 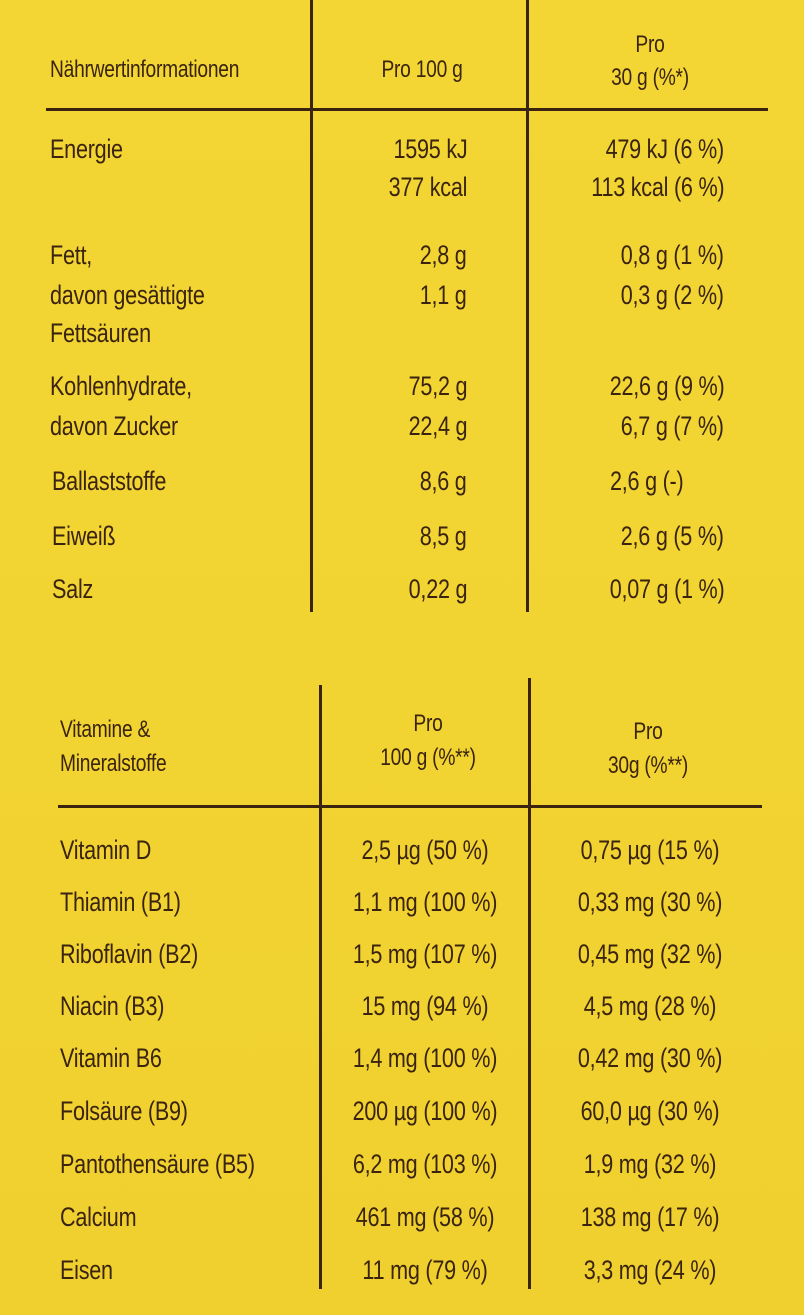 What do you see at coordinates (672, 255) in the screenshot?
I see `nutrition-row-perserving: 0,8 g (1 %)` at bounding box center [672, 255].